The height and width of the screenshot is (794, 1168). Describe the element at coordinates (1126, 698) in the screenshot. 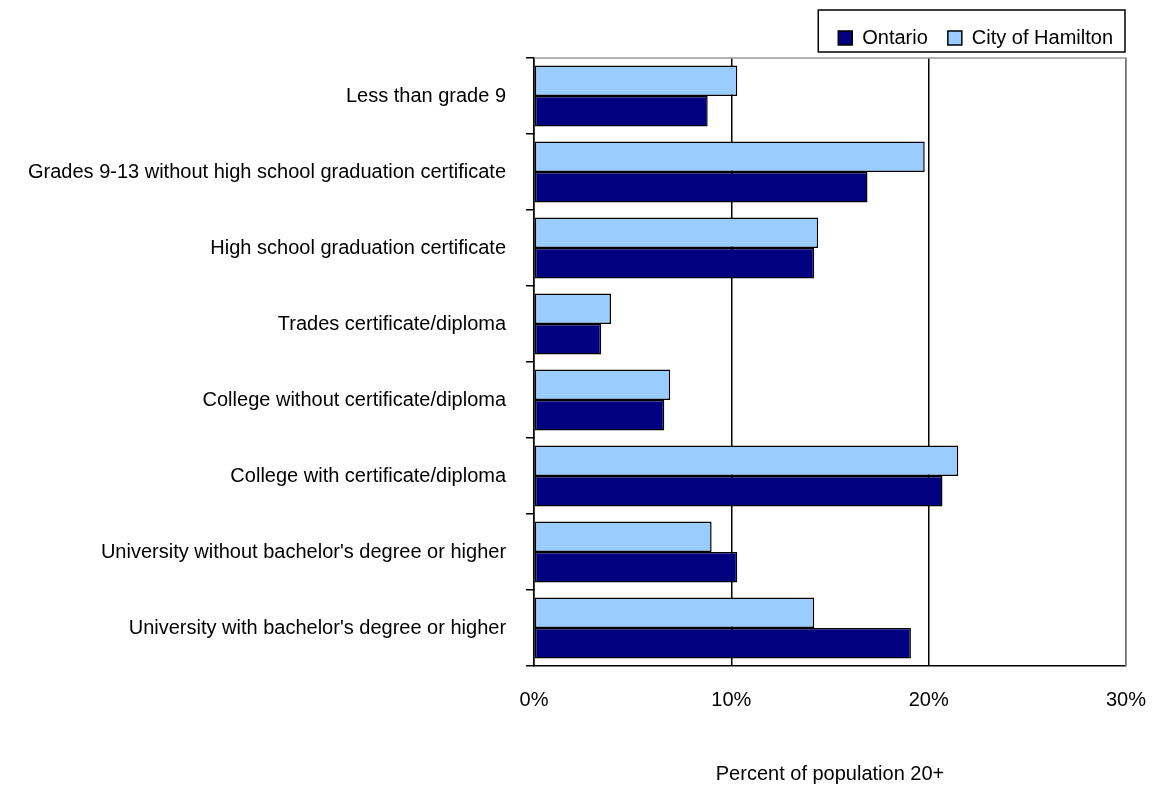

I see `x-tick-label: 30%` at that location.